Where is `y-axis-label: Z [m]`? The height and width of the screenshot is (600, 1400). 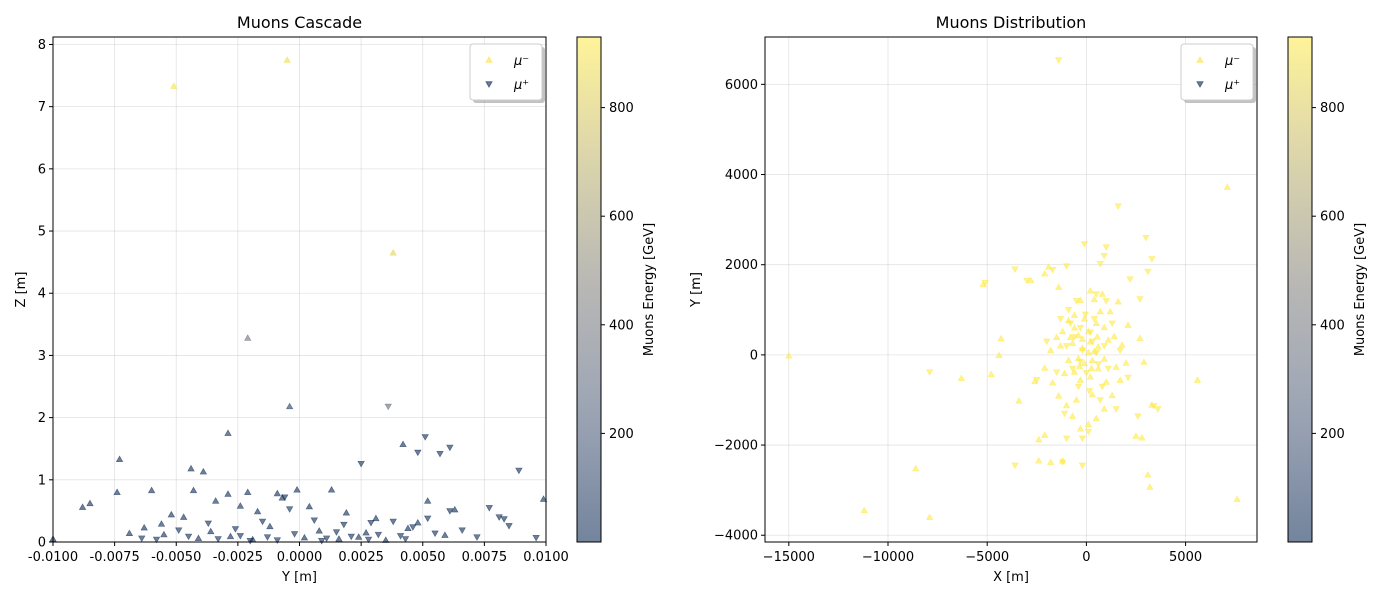
y-axis-label: Z [m] is located at coordinates (21, 290).